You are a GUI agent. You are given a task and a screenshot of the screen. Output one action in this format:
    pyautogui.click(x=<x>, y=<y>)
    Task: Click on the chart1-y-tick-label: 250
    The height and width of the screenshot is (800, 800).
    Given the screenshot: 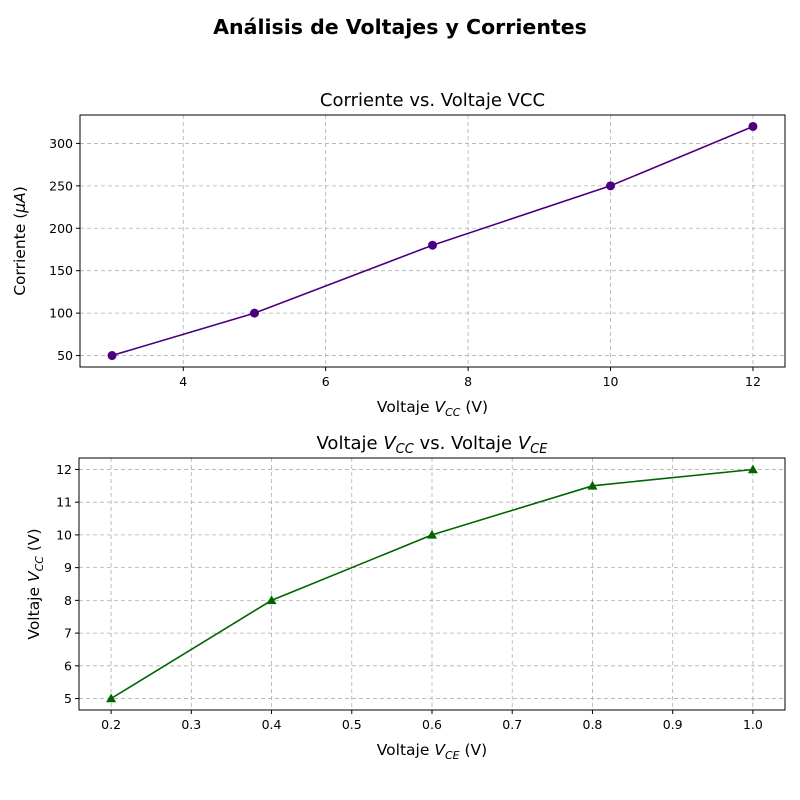 What is the action you would take?
    pyautogui.click(x=61, y=185)
    